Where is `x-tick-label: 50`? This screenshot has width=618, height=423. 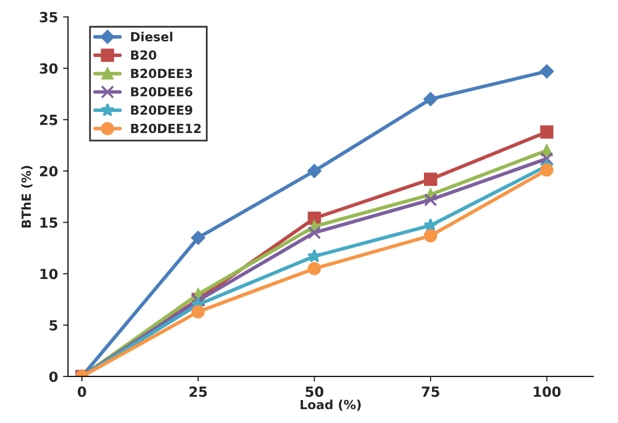 x-tick-label: 50 is located at coordinates (315, 391).